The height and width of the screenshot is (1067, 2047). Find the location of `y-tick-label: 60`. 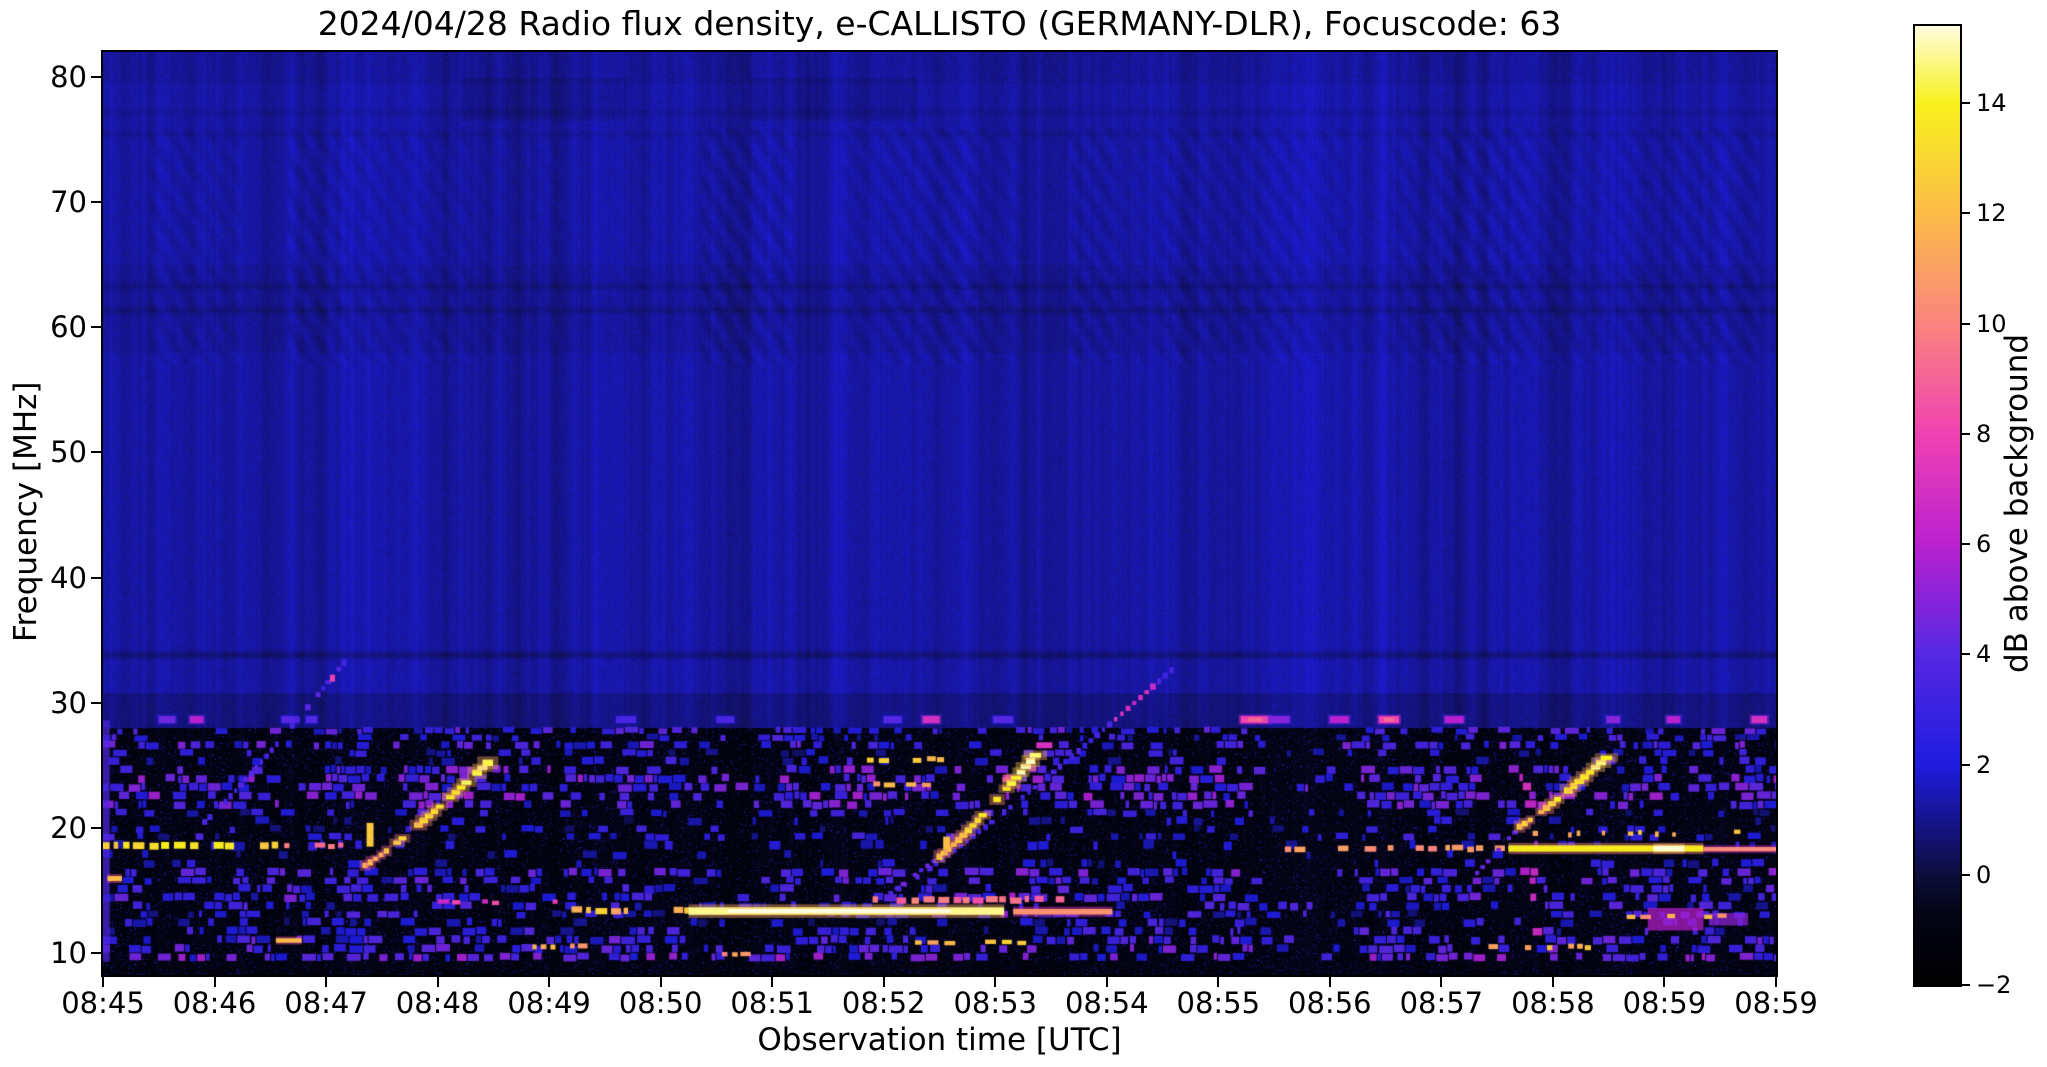

y-tick-label: 60 is located at coordinates (68, 327).